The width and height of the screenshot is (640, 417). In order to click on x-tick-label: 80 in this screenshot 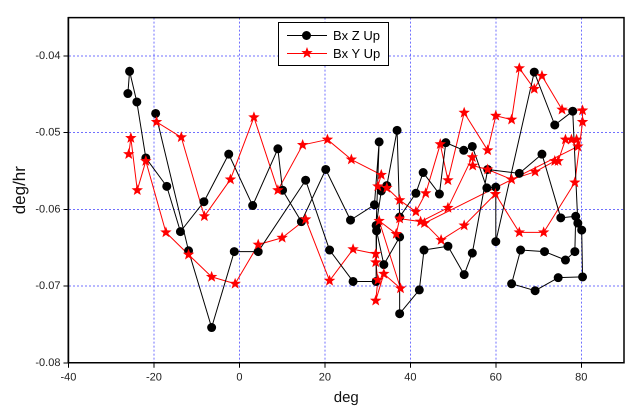, I will do `click(581, 377)`.